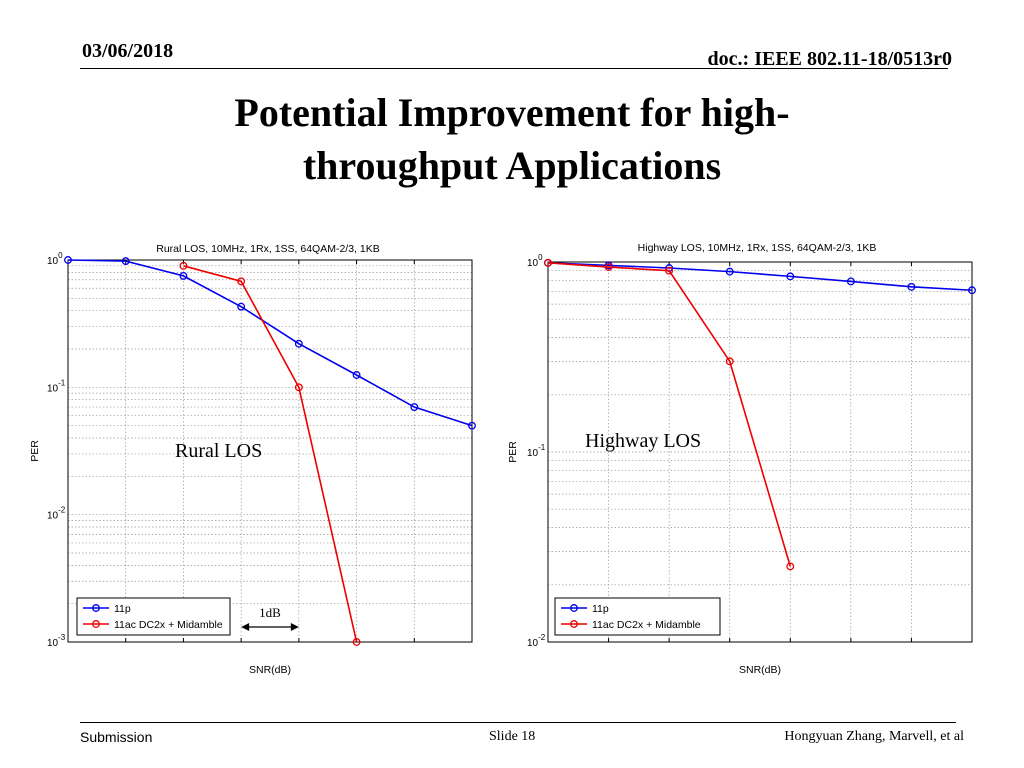 The image size is (1024, 768). I want to click on header-rule, so click(514, 68).